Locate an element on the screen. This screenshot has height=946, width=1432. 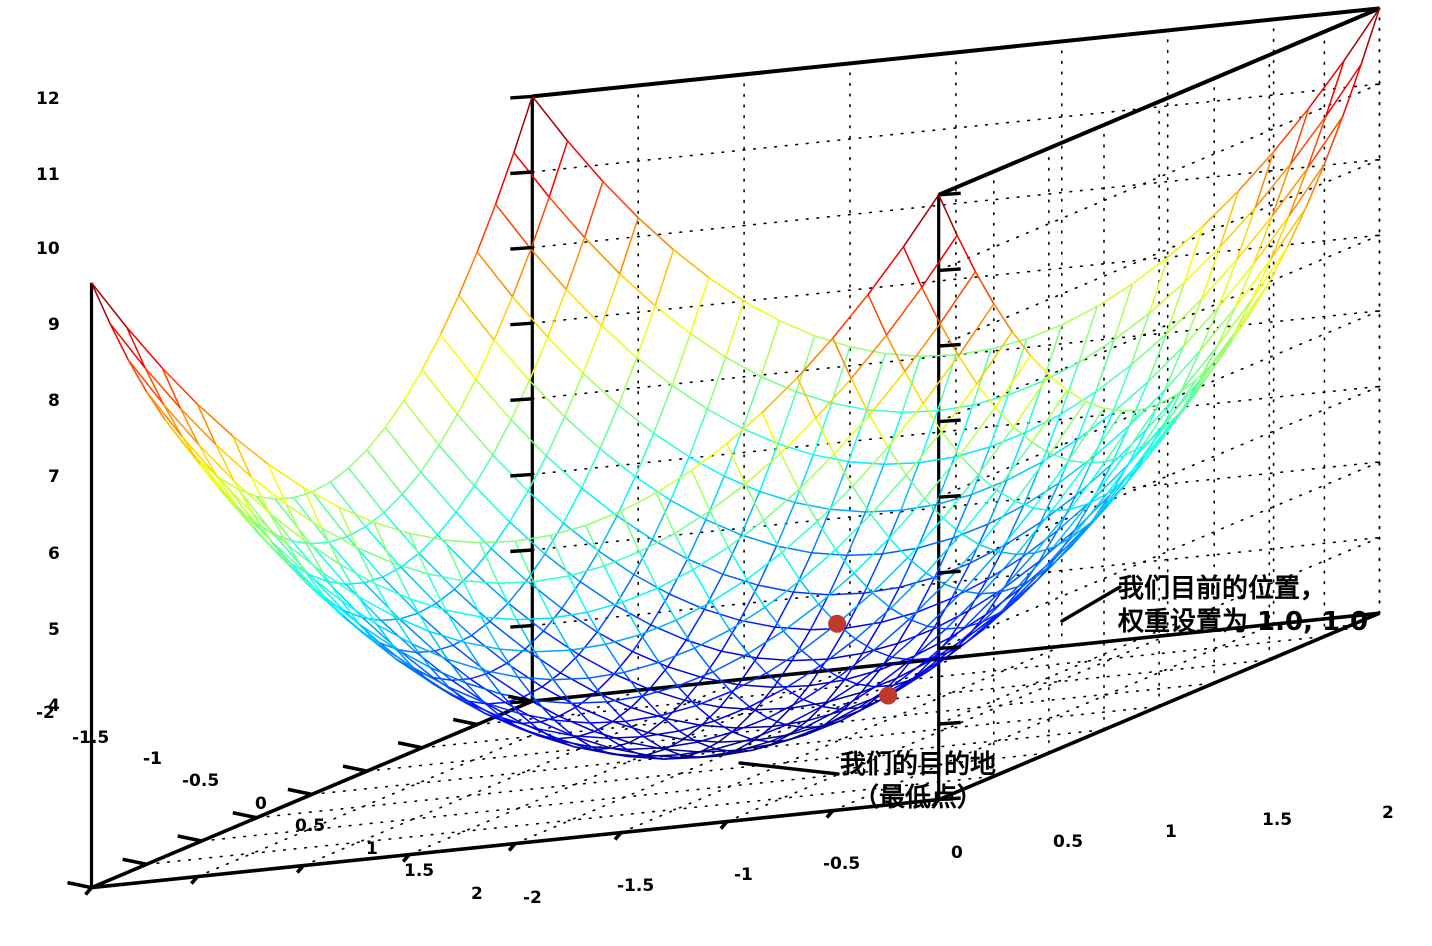
left-axis-tick-label: 0.5 is located at coordinates (310, 826).